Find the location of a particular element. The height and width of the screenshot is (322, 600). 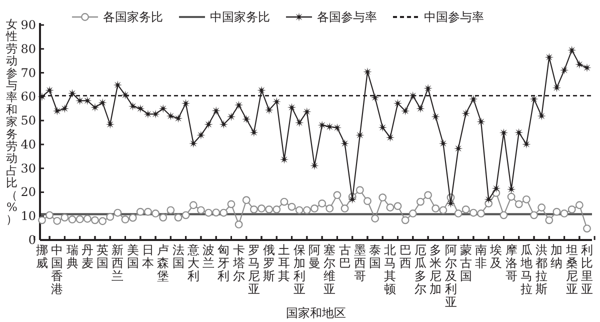

legend-label: 各国参与率 is located at coordinates (347, 17).